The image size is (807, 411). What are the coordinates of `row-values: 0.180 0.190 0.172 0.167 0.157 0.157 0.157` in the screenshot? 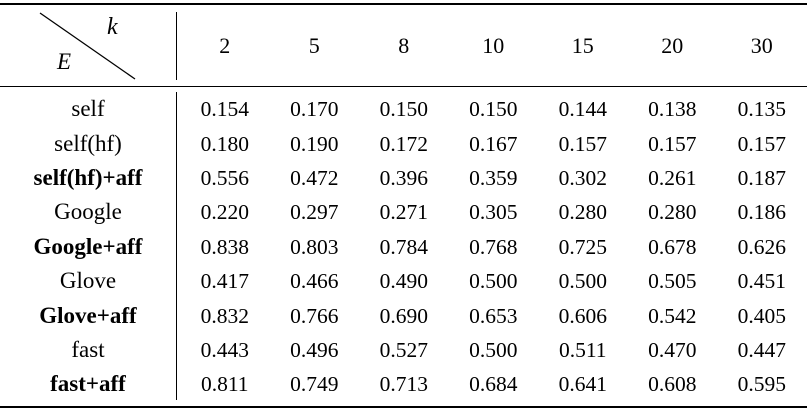 It's located at (493, 144).